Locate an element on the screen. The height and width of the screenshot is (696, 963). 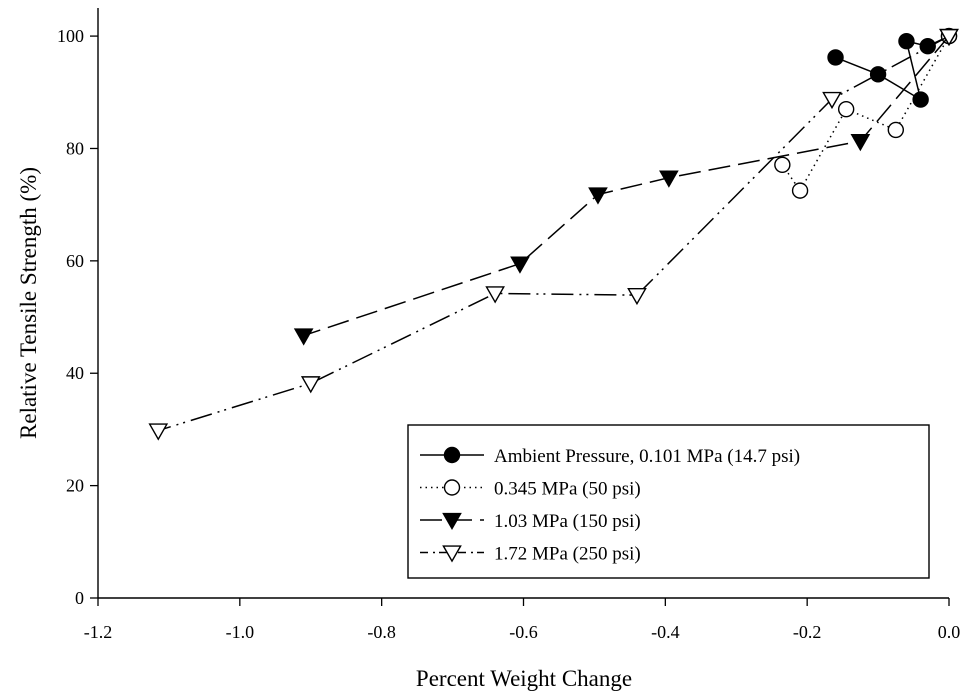
x-tick-label: 0.0 is located at coordinates (949, 632).